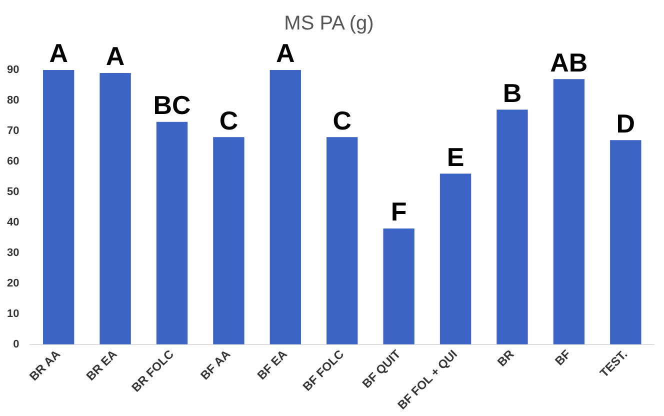 The height and width of the screenshot is (416, 664). What do you see at coordinates (13, 100) in the screenshot?
I see `y-tick-label: 80` at bounding box center [13, 100].